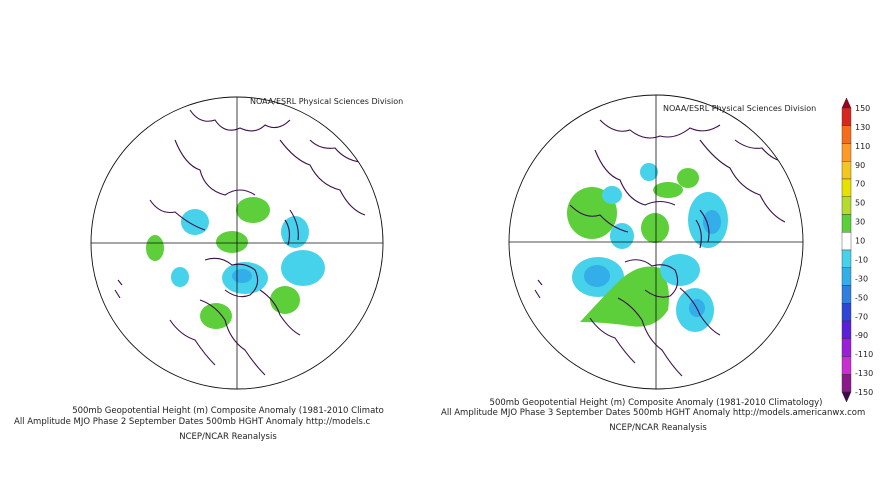  I want to click on colorbar-tick-label: -50, so click(861, 297).